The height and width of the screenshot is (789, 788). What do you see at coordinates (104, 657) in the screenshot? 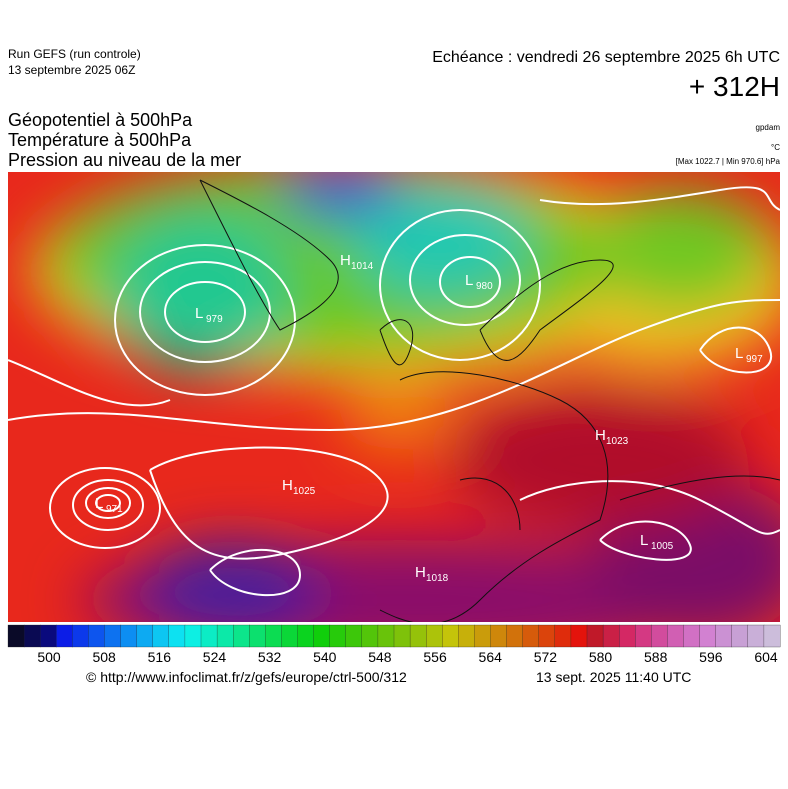
I see `scale-label: 508` at bounding box center [104, 657].